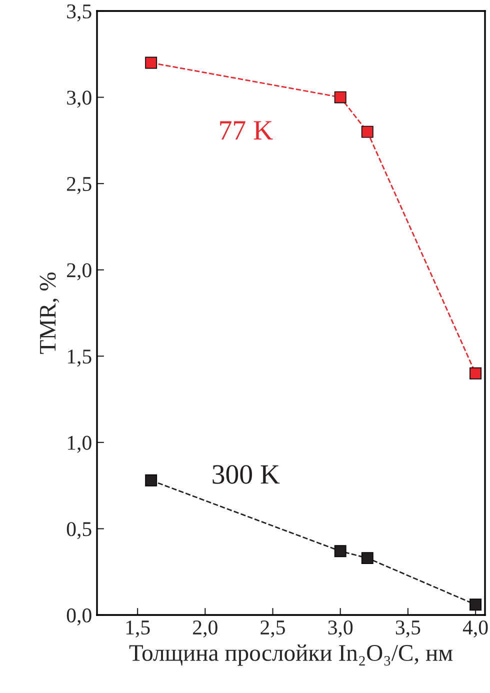  What do you see at coordinates (50, 313) in the screenshot?
I see `y-axis-title: TMR, %` at bounding box center [50, 313].